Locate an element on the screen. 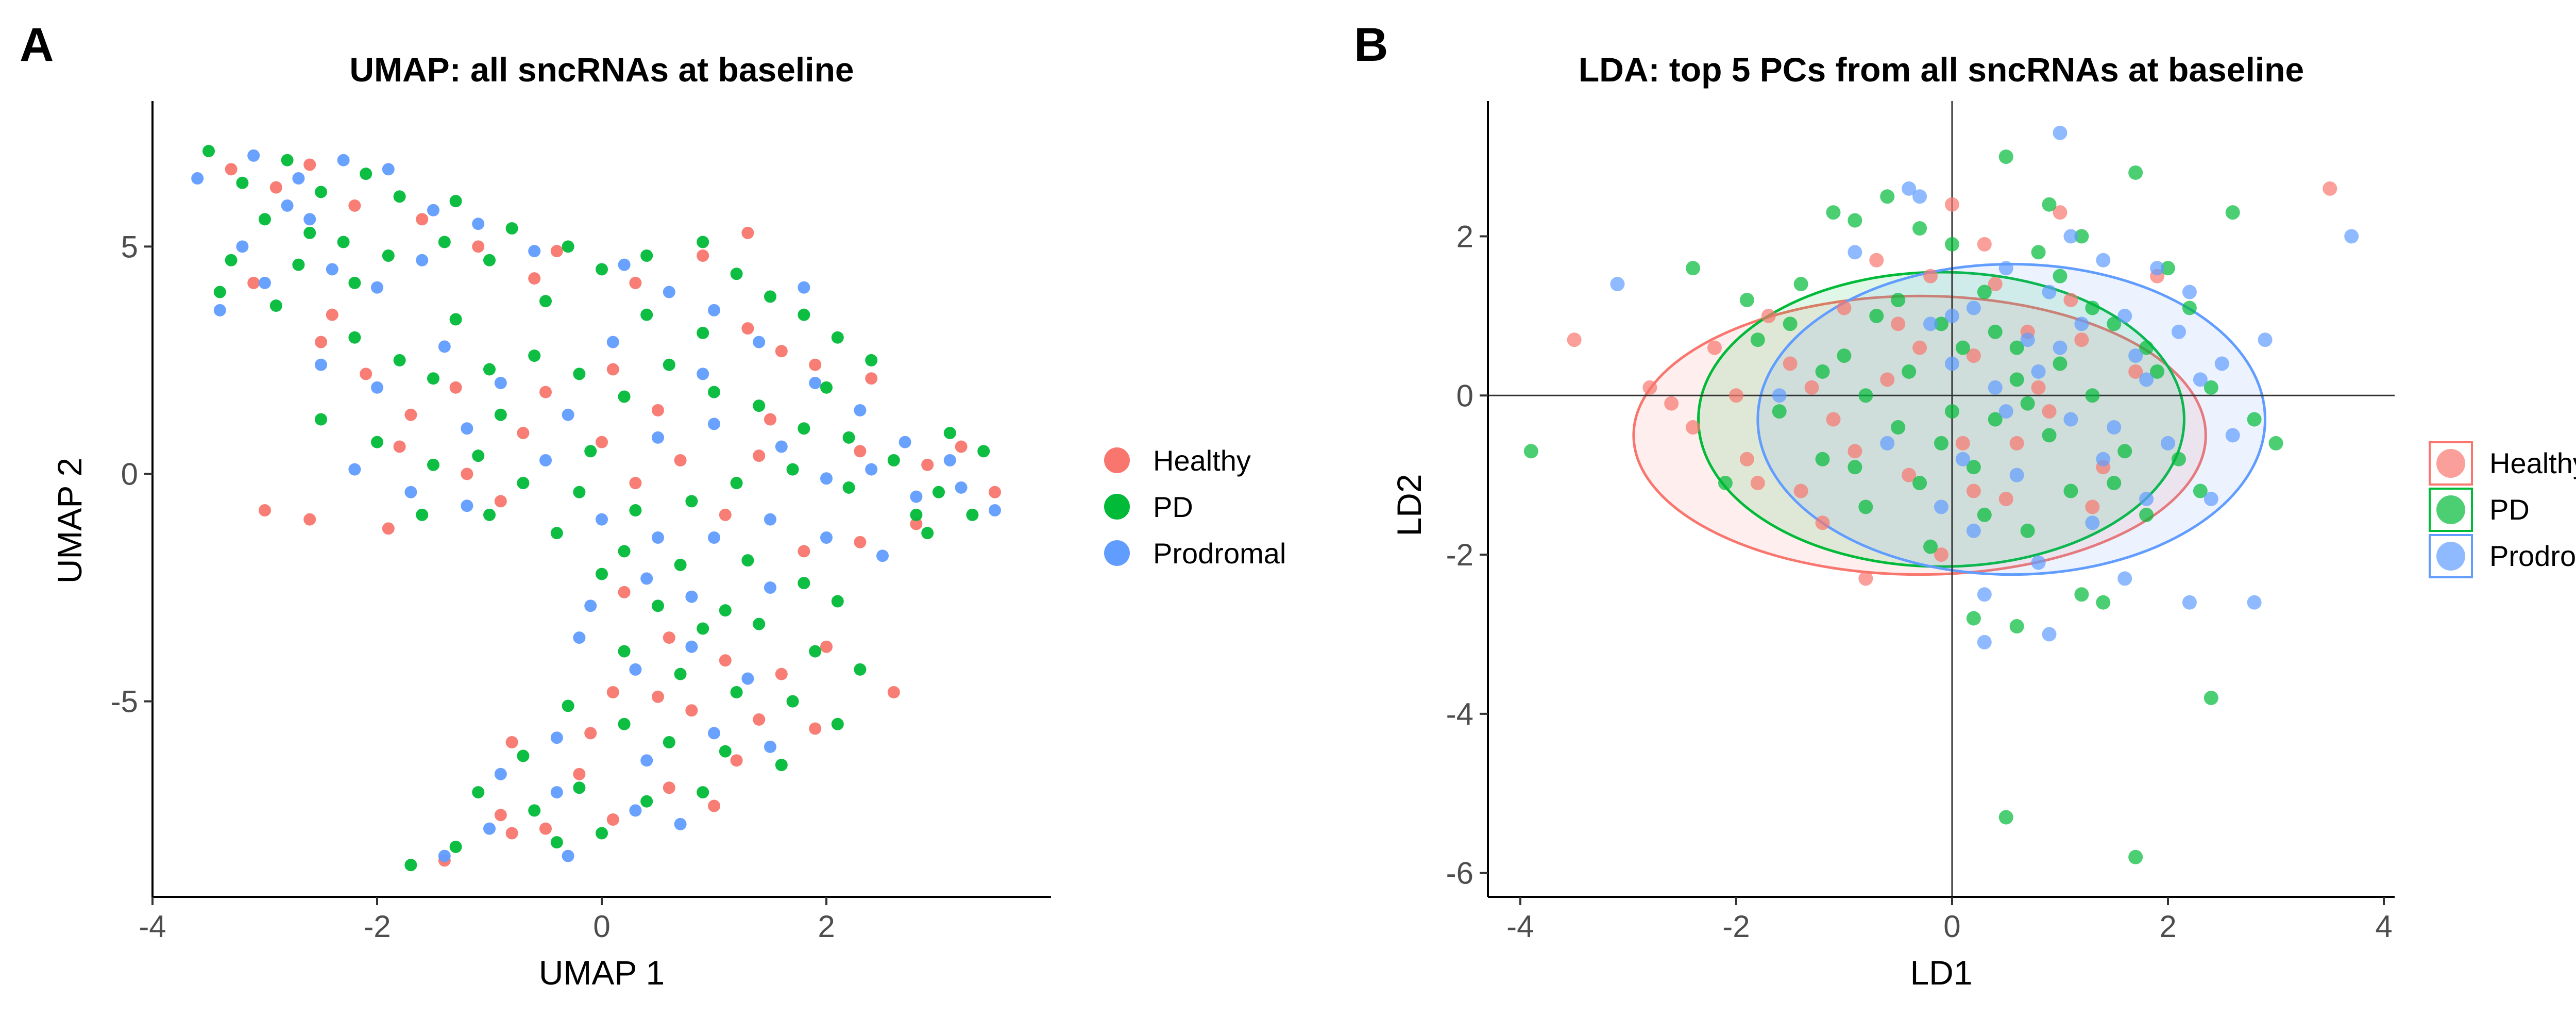  panel-a-x-axis-title: UMAP 1 is located at coordinates (602, 973).